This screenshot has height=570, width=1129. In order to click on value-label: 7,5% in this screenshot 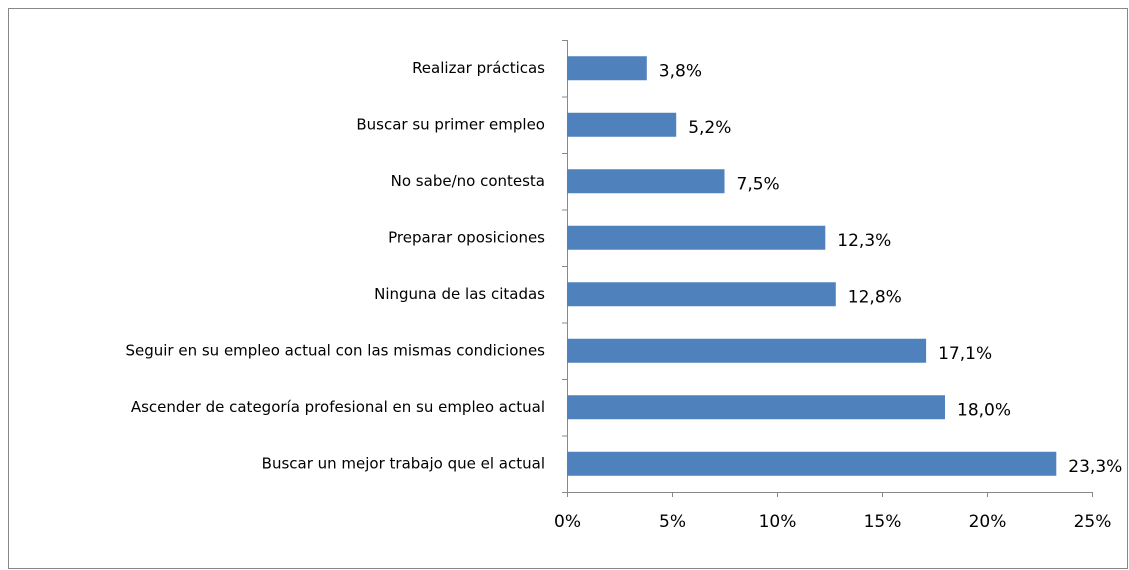, I will do `click(758, 184)`.